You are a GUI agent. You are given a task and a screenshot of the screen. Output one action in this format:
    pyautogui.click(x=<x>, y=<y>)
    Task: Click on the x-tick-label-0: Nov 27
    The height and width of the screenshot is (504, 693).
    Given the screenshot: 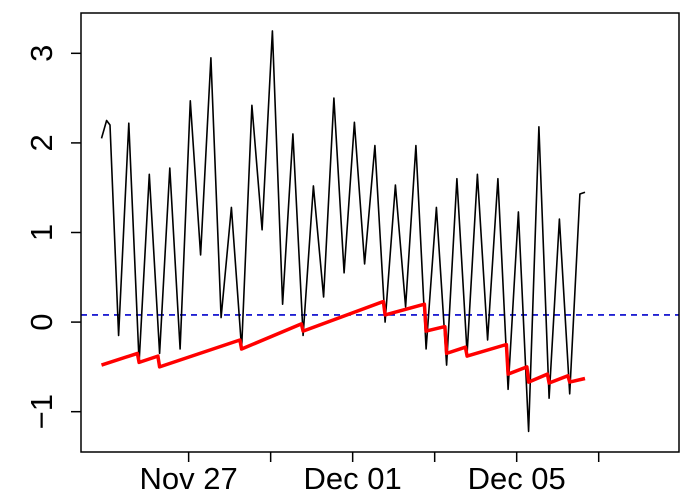 What is the action you would take?
    pyautogui.click(x=189, y=478)
    